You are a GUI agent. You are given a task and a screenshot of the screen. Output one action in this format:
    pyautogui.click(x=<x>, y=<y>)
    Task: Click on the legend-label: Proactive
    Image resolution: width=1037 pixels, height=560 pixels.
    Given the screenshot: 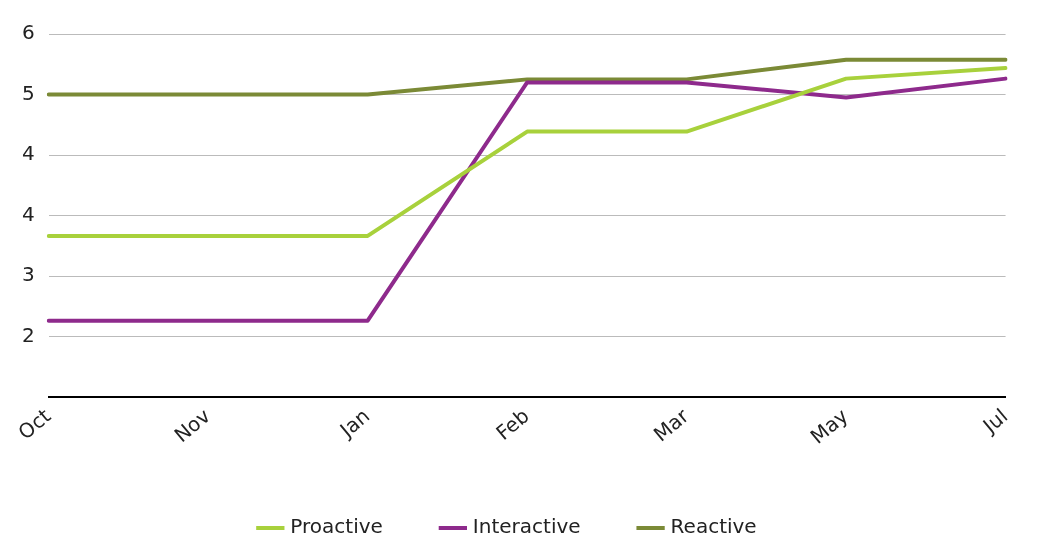 What is the action you would take?
    pyautogui.click(x=336, y=526)
    